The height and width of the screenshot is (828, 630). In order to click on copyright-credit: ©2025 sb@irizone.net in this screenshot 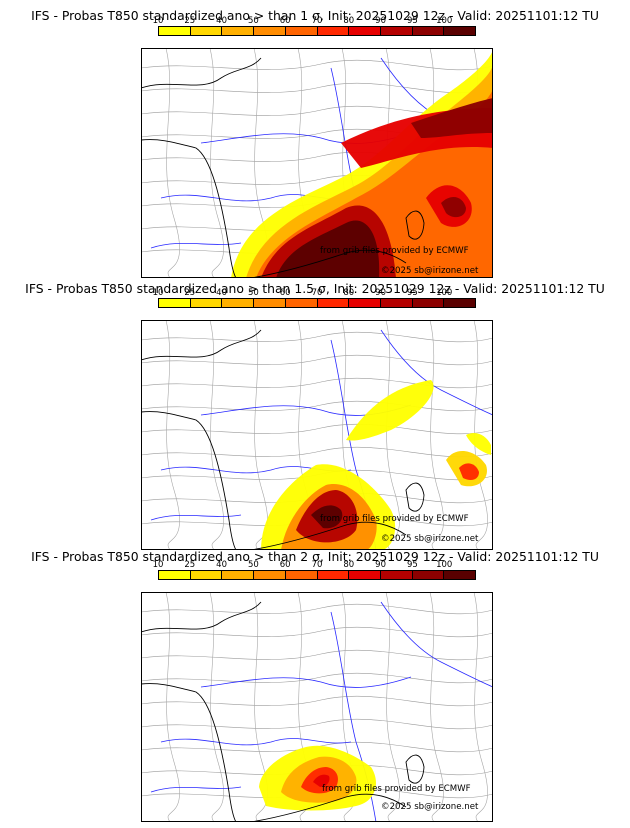, I will do `click(430, 539)`.